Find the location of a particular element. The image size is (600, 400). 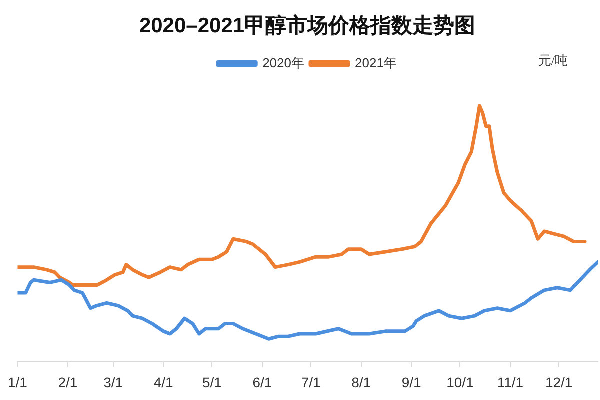

x-tick-label: 4/1 is located at coordinates (164, 382).